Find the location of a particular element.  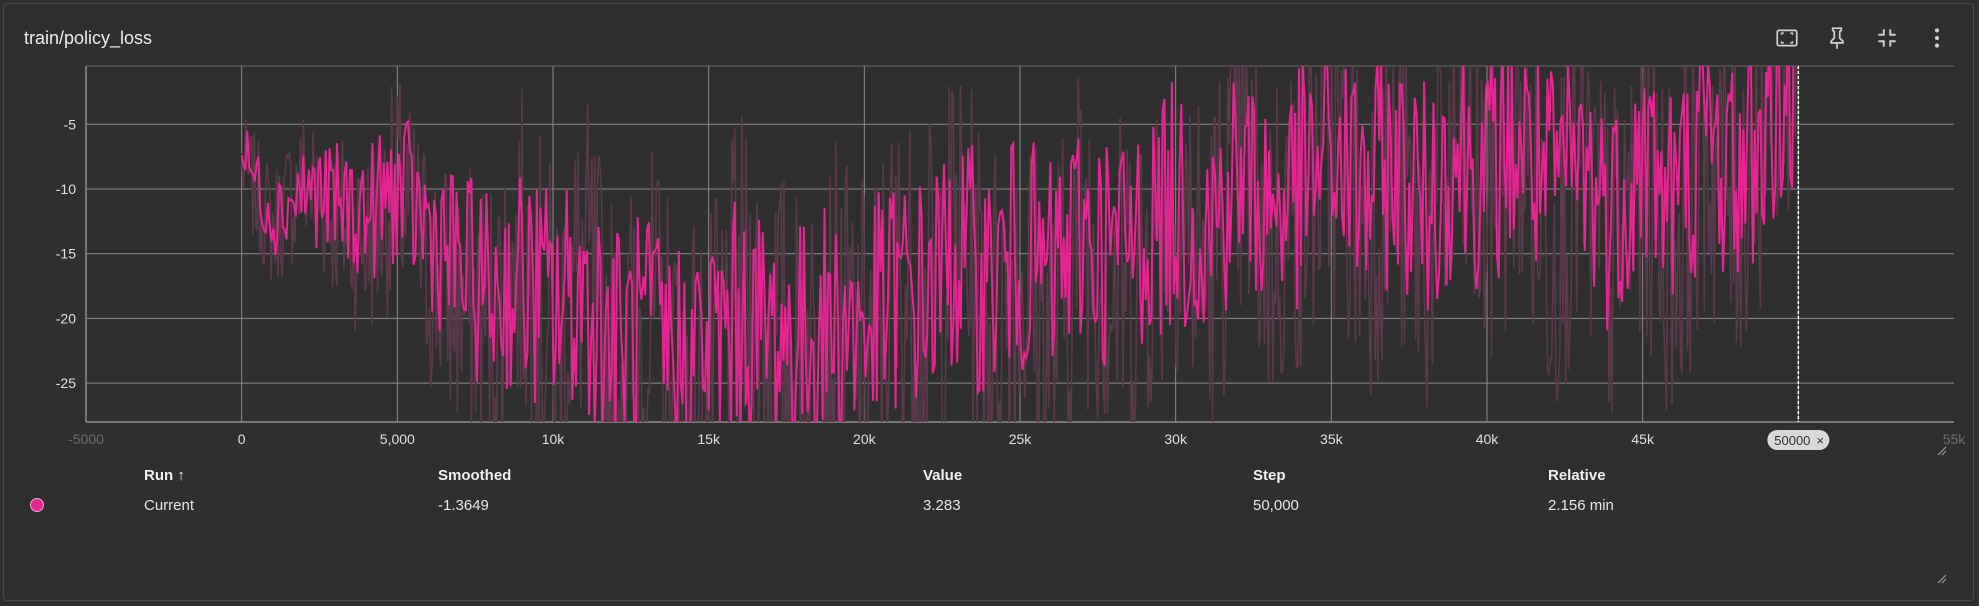

col-header-value: Value is located at coordinates (943, 475).